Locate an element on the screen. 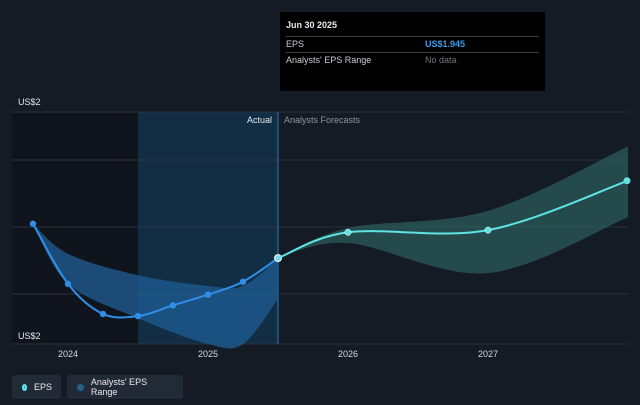 The width and height of the screenshot is (640, 405). tooltip-eps-label: EPS is located at coordinates (295, 44).